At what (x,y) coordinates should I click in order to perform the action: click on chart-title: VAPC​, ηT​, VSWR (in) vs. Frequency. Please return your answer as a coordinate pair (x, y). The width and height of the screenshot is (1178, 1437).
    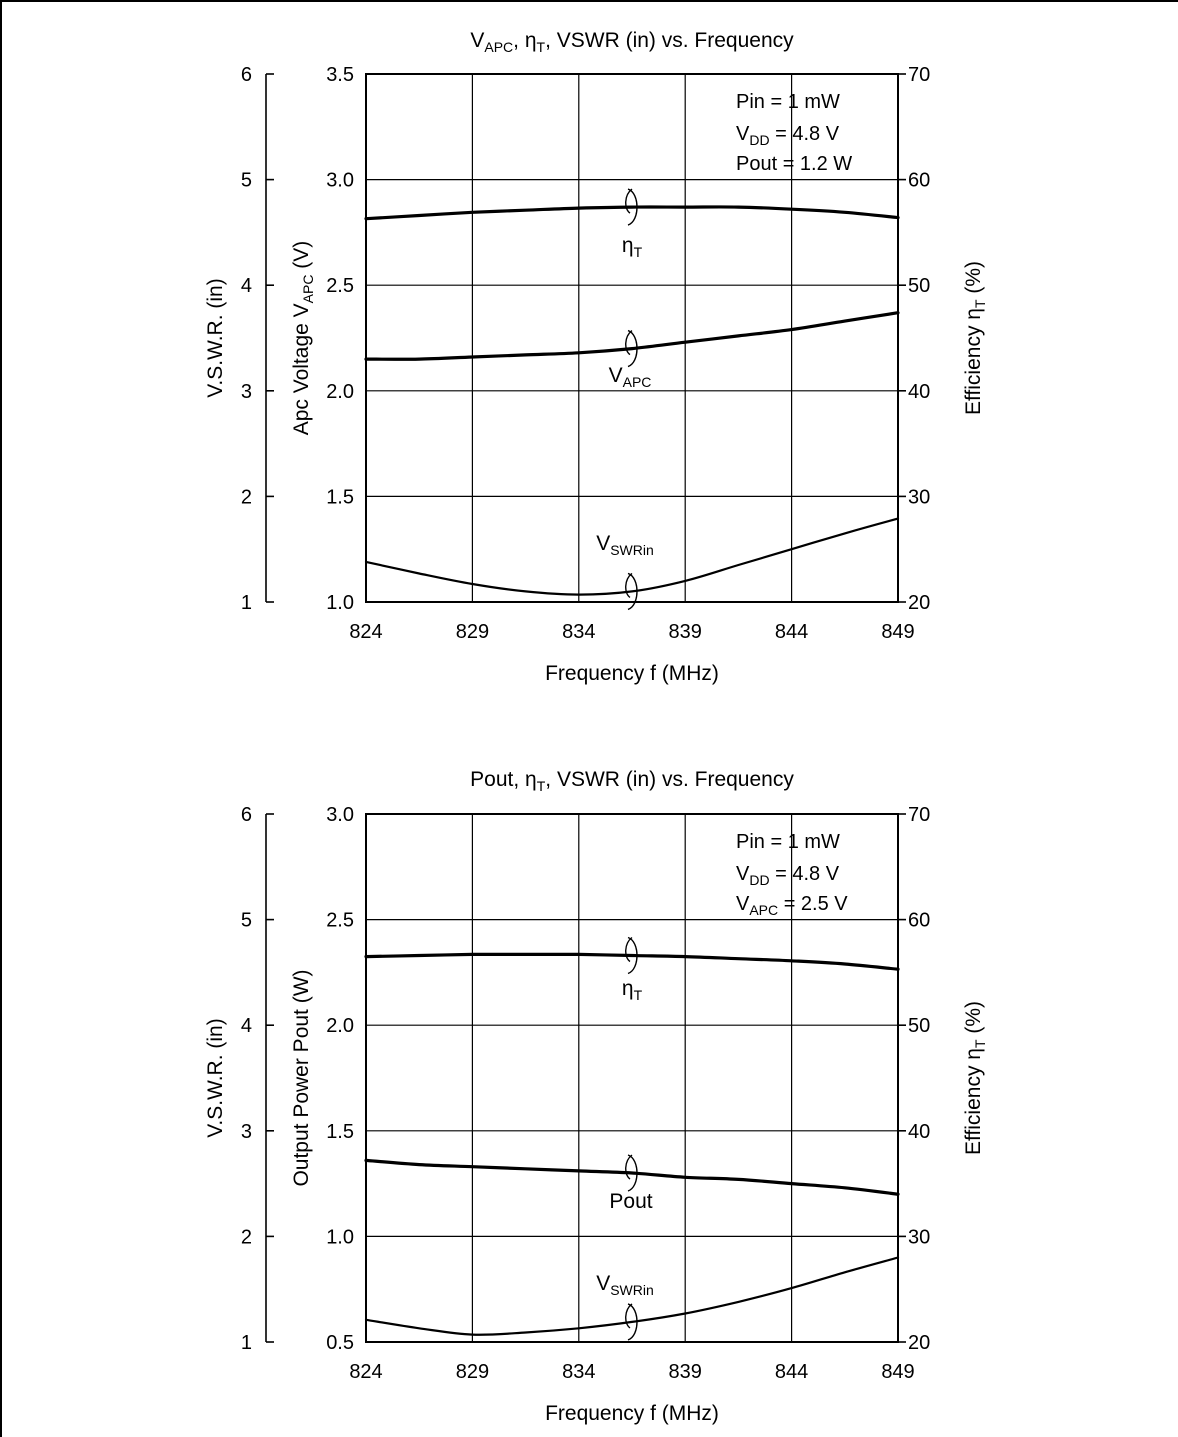
    Looking at the image, I should click on (632, 42).